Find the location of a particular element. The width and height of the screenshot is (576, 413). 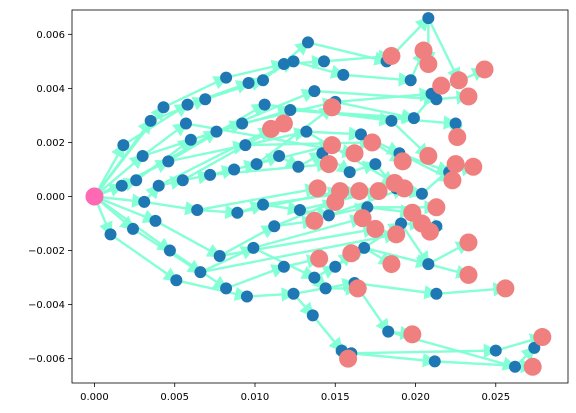

y-tick-label: 0.006 is located at coordinates (50, 35).